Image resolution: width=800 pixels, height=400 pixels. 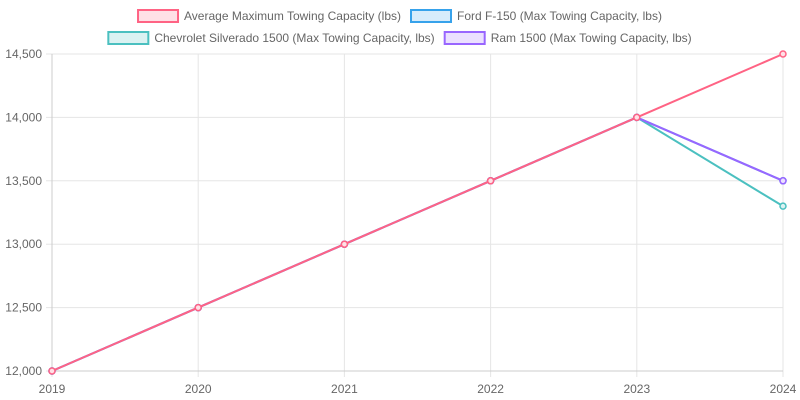 What do you see at coordinates (292, 16) in the screenshot?
I see `legend-label: Average Maximum Towing Capacity (lbs)` at bounding box center [292, 16].